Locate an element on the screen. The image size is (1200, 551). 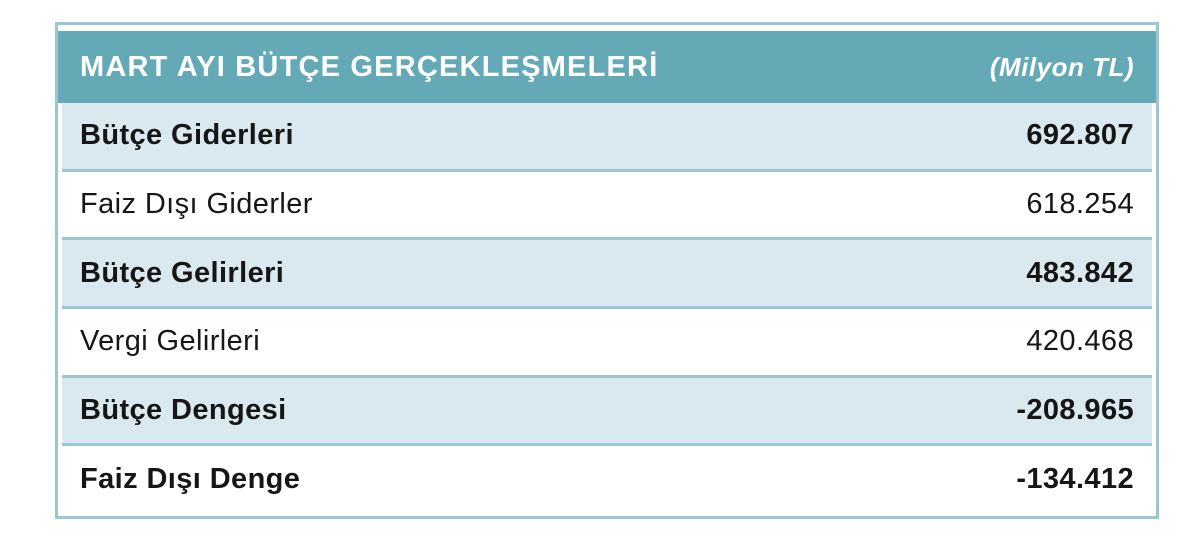
unit-label: (Milyon TL) is located at coordinates (1061, 66).